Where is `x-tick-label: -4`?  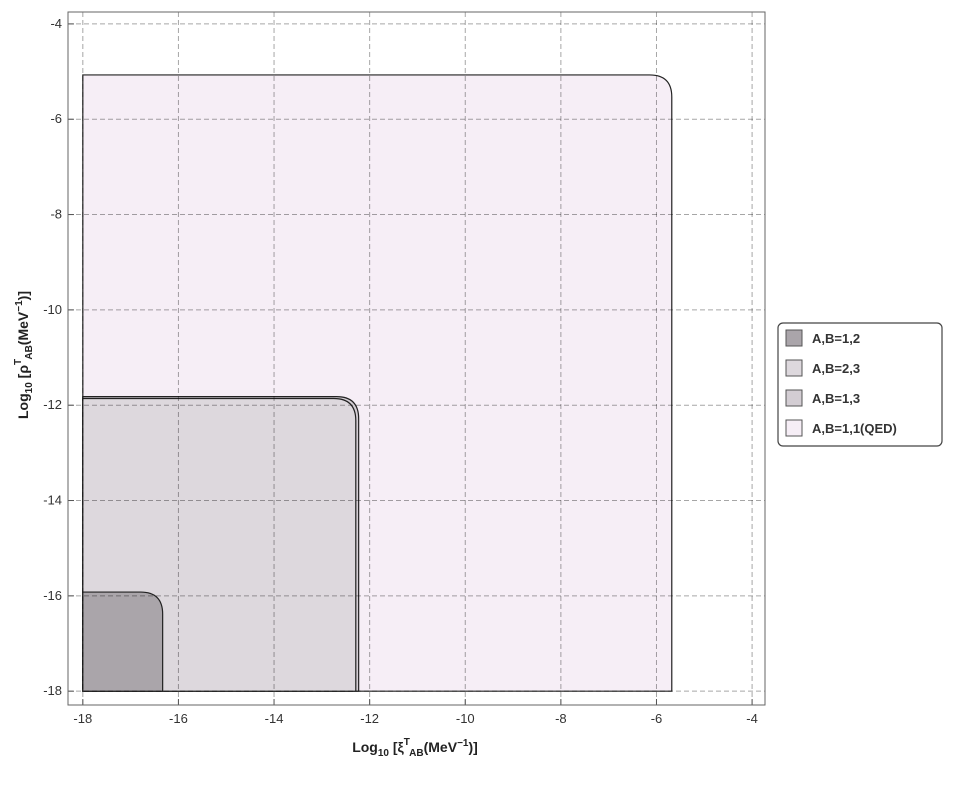
x-tick-label: -4 is located at coordinates (752, 718).